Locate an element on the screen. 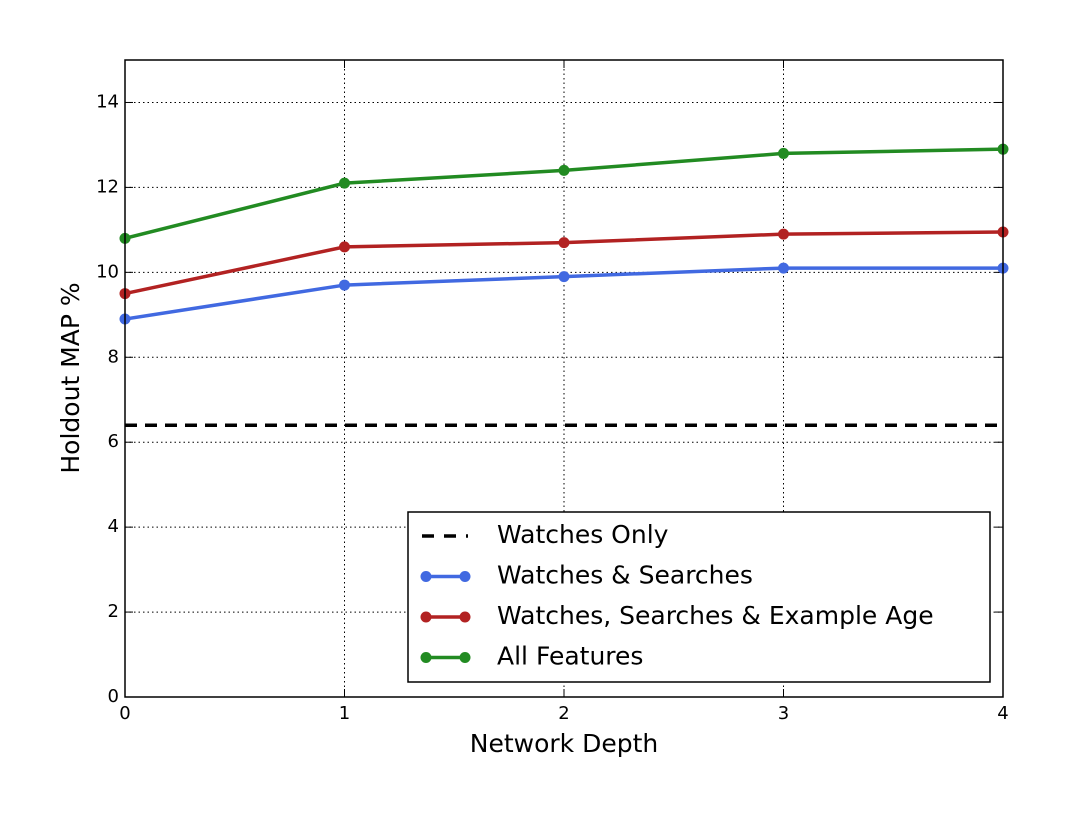 The height and width of the screenshot is (819, 1069). x-tick-label: 3 is located at coordinates (783, 713).